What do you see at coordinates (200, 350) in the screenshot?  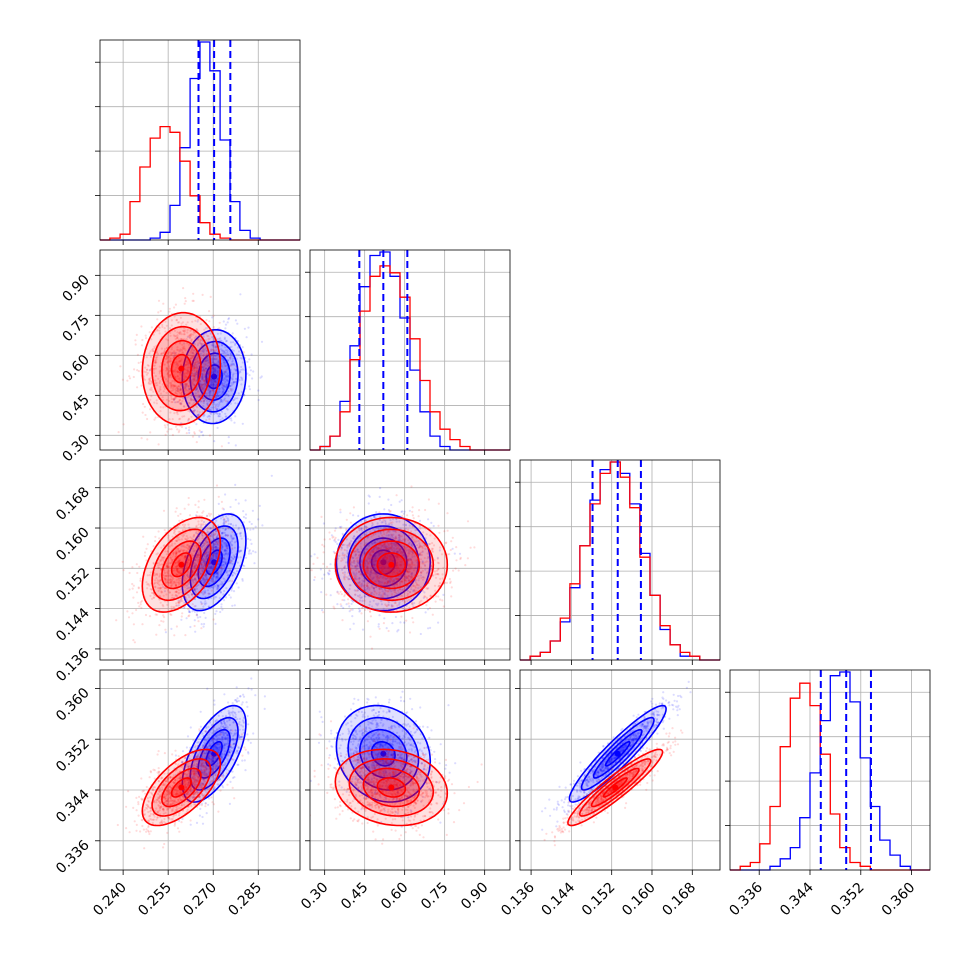 I see `panel-frame` at bounding box center [200, 350].